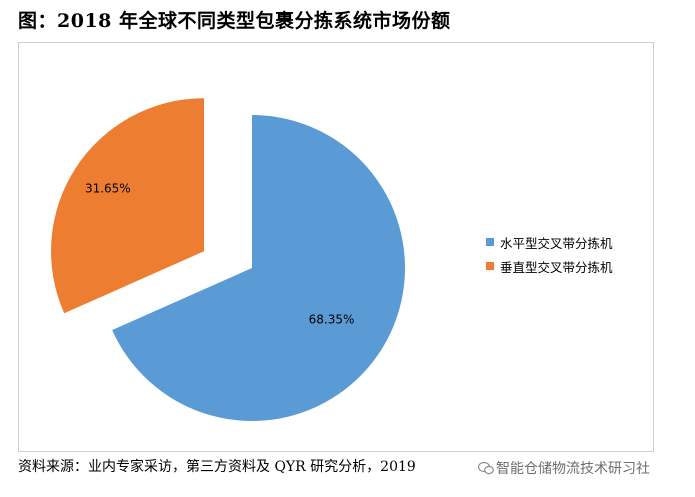 The width and height of the screenshot is (695, 497). What do you see at coordinates (234, 21) in the screenshot?
I see `chart-title: 图：2018 年全球不同类型包裹分拣系统市场份额` at bounding box center [234, 21].